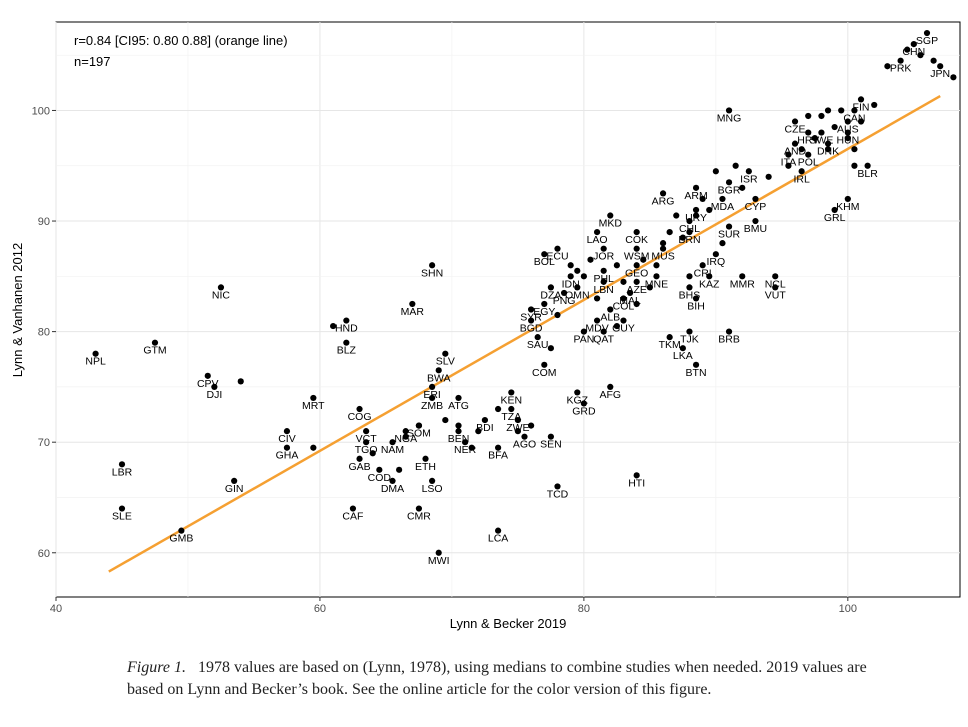 This screenshot has height=727, width=968. What do you see at coordinates (359, 409) in the screenshot?
I see `data-point-cog` at bounding box center [359, 409].